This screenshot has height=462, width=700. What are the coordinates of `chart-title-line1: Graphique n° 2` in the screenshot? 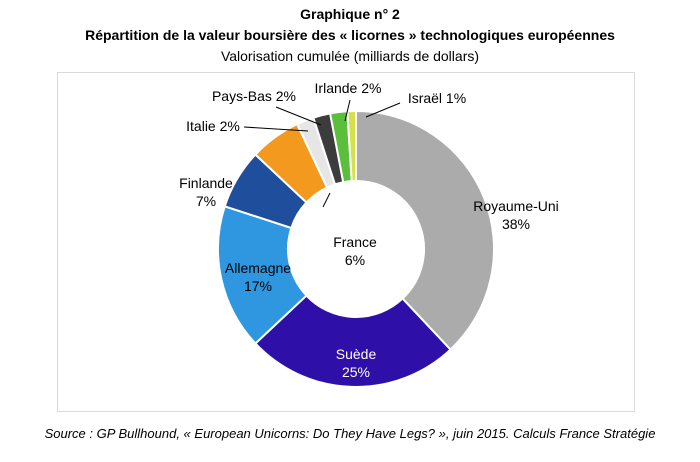 It's located at (350, 14).